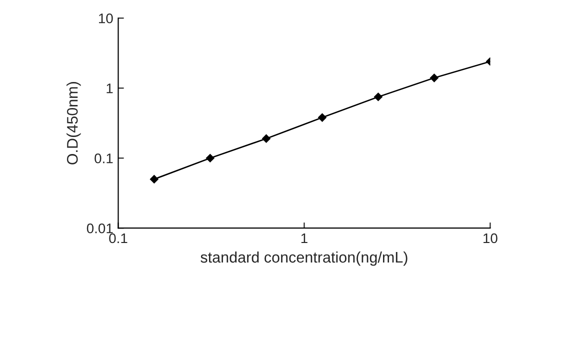 The width and height of the screenshot is (574, 342). I want to click on x-tick-label: 1, so click(304, 238).